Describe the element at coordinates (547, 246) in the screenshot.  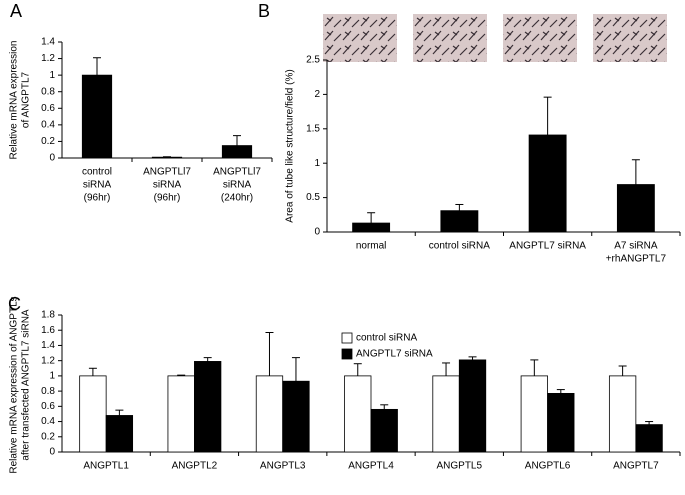
I see `x-tick-label: ANGPTL7 siRNA` at that location.